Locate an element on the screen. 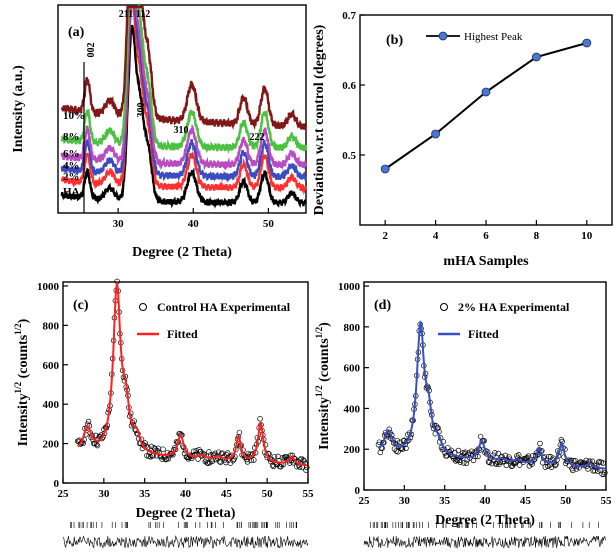 The image size is (616, 555). panel-b-y-axis-label: Deviation w.r.t control (degrees) is located at coordinates (319, 119).